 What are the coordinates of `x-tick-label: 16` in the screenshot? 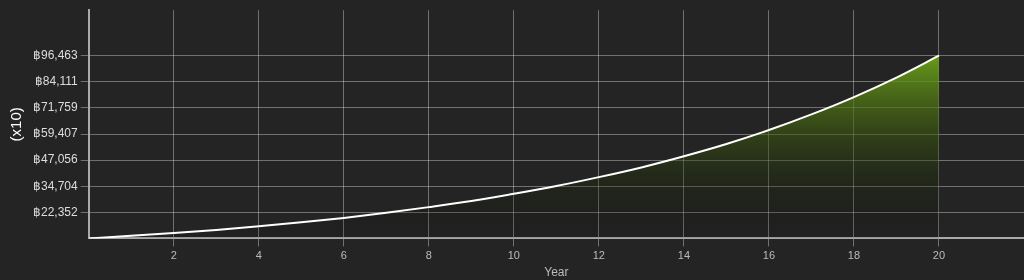 It's located at (769, 255).